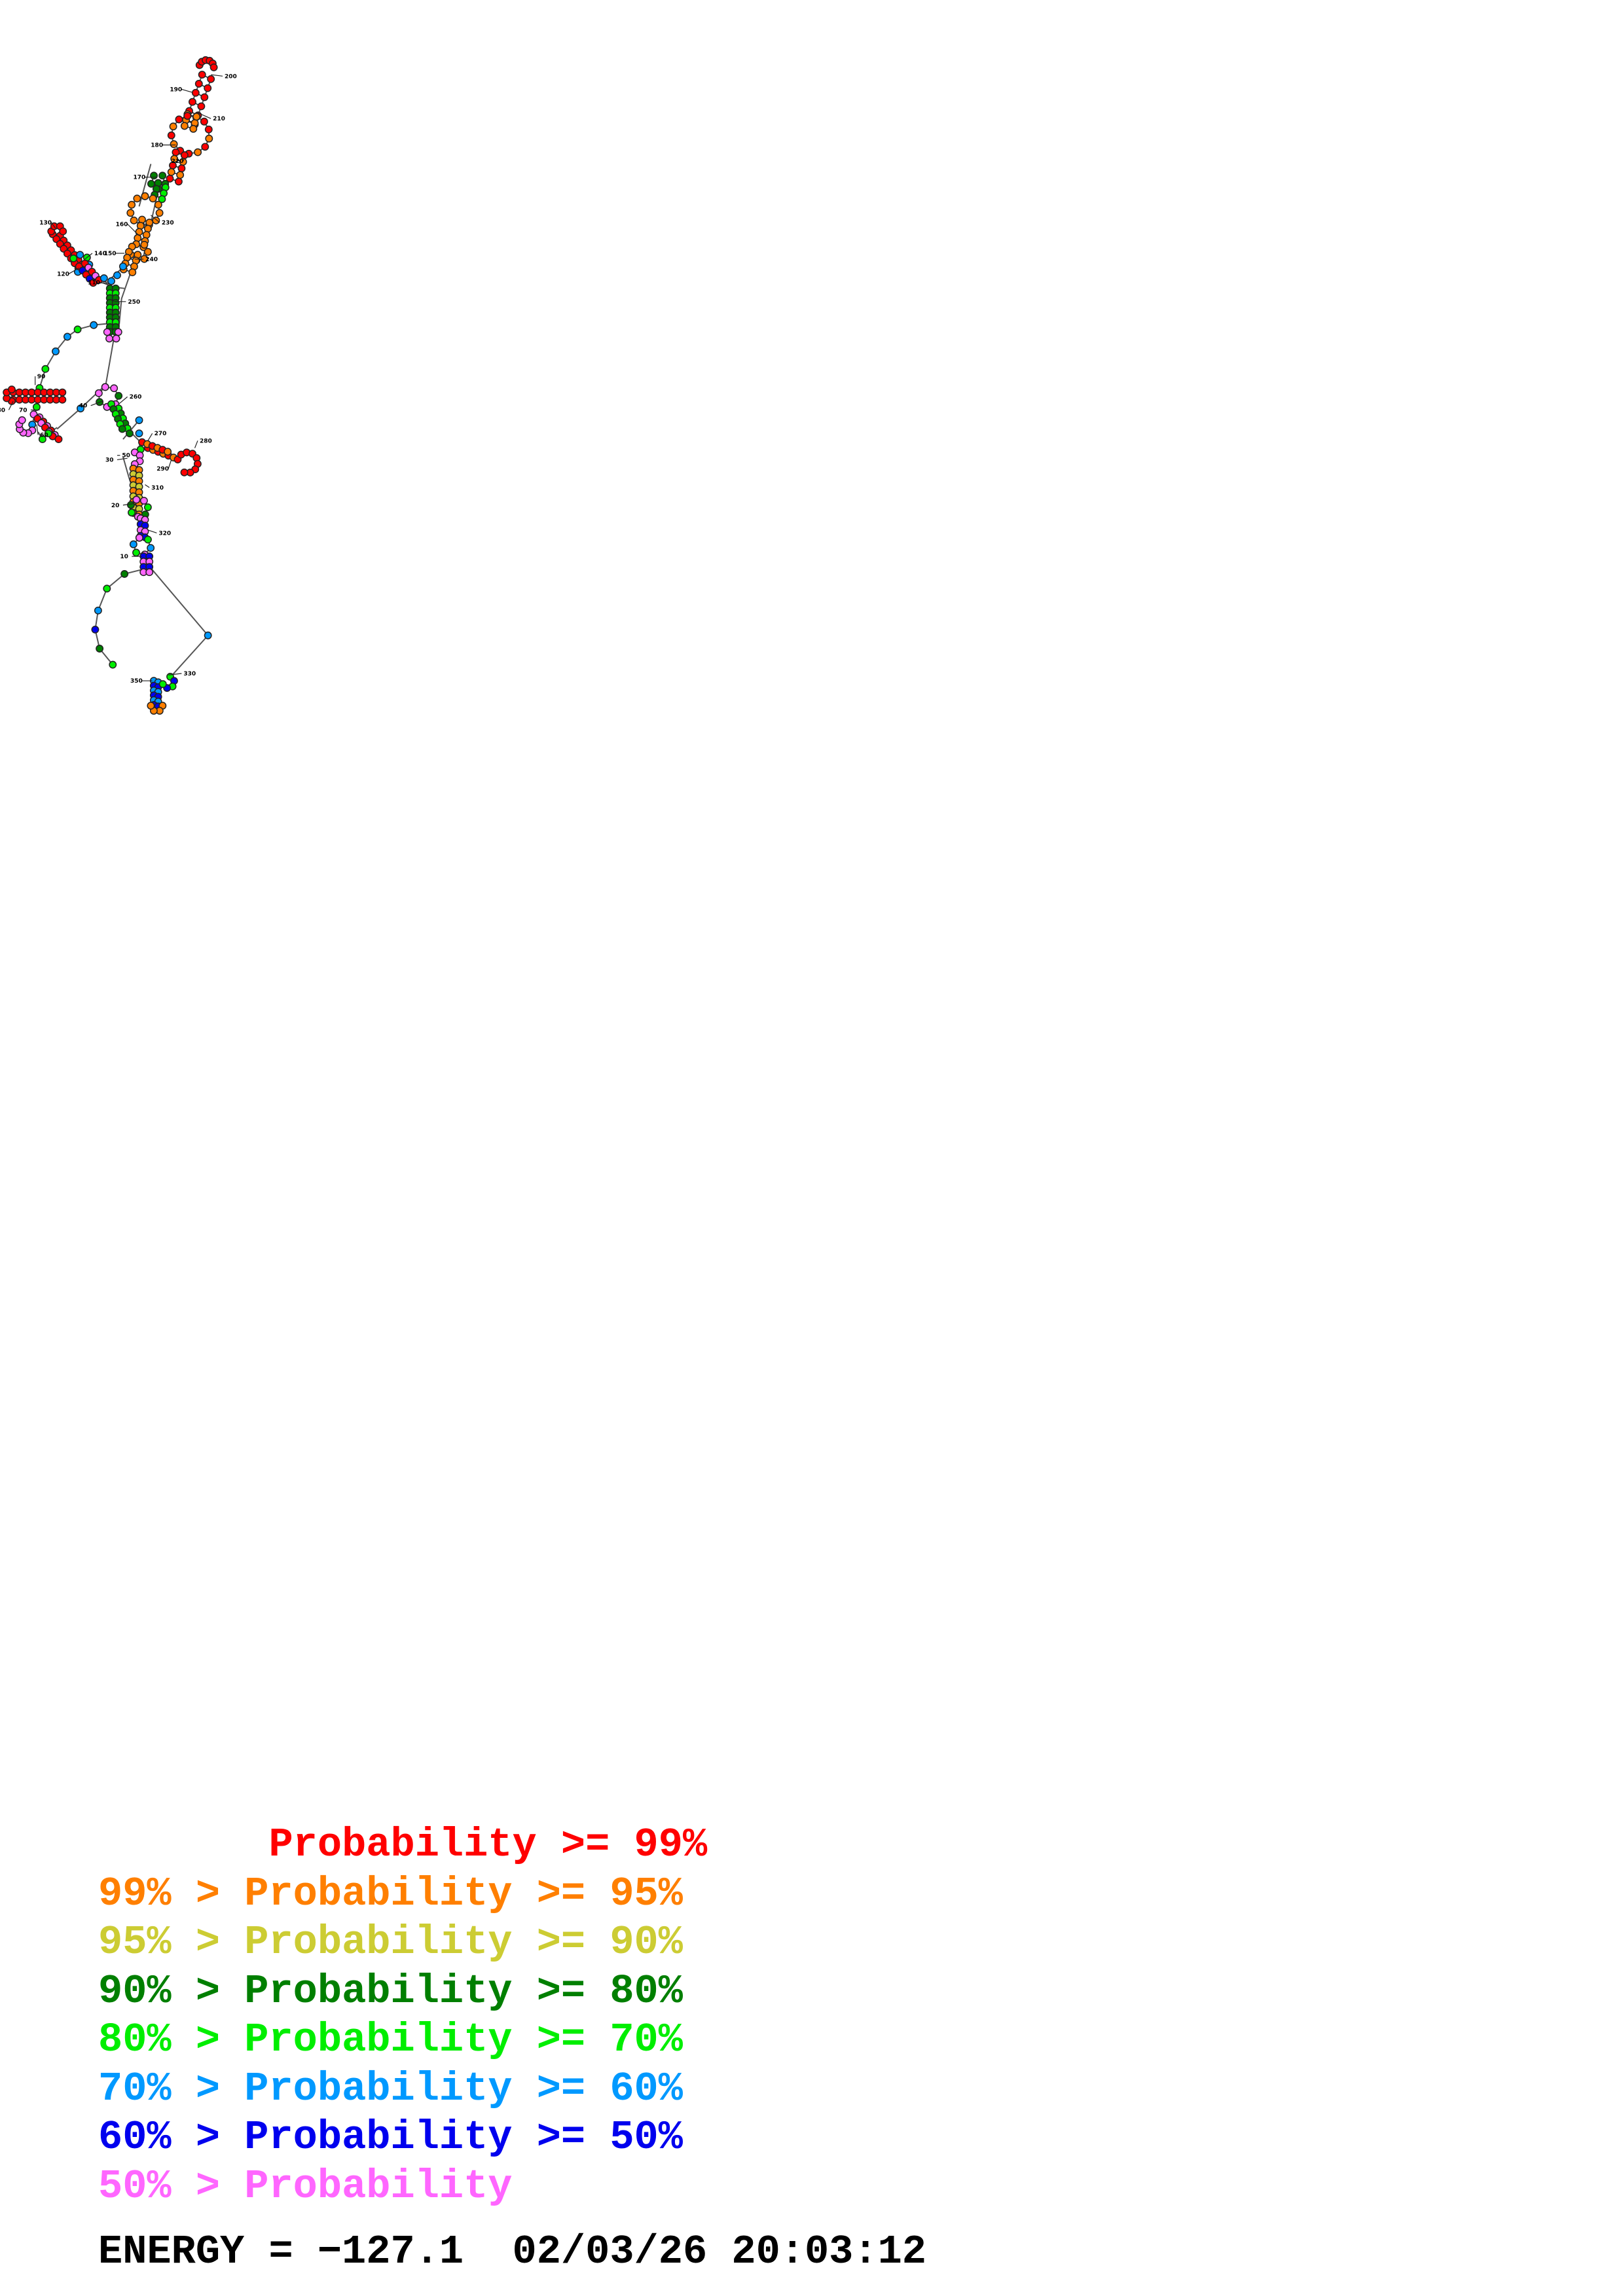  What do you see at coordinates (463, 1991) in the screenshot?
I see `legend-label: Probability >= 80%` at bounding box center [463, 1991].